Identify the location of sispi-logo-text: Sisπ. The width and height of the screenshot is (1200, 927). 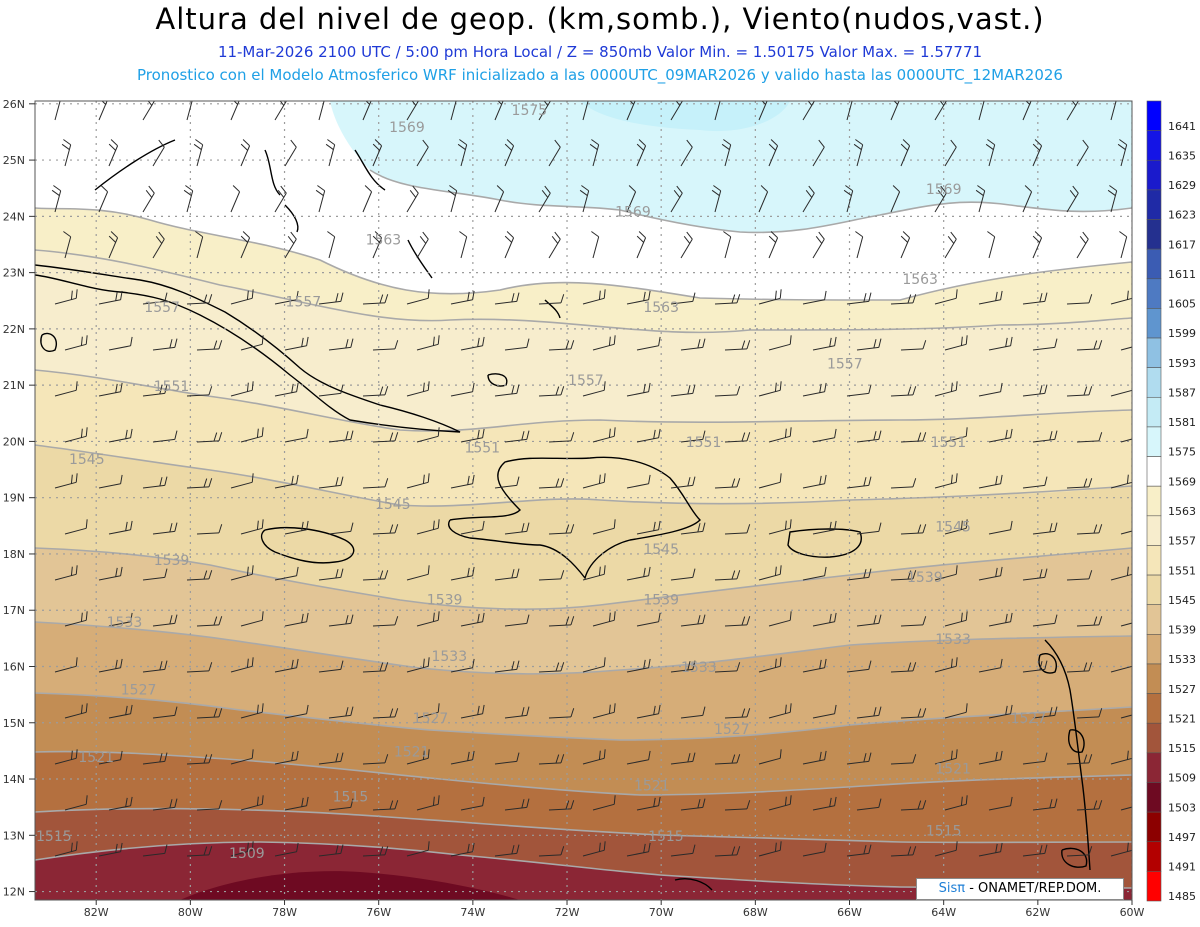
(952, 888).